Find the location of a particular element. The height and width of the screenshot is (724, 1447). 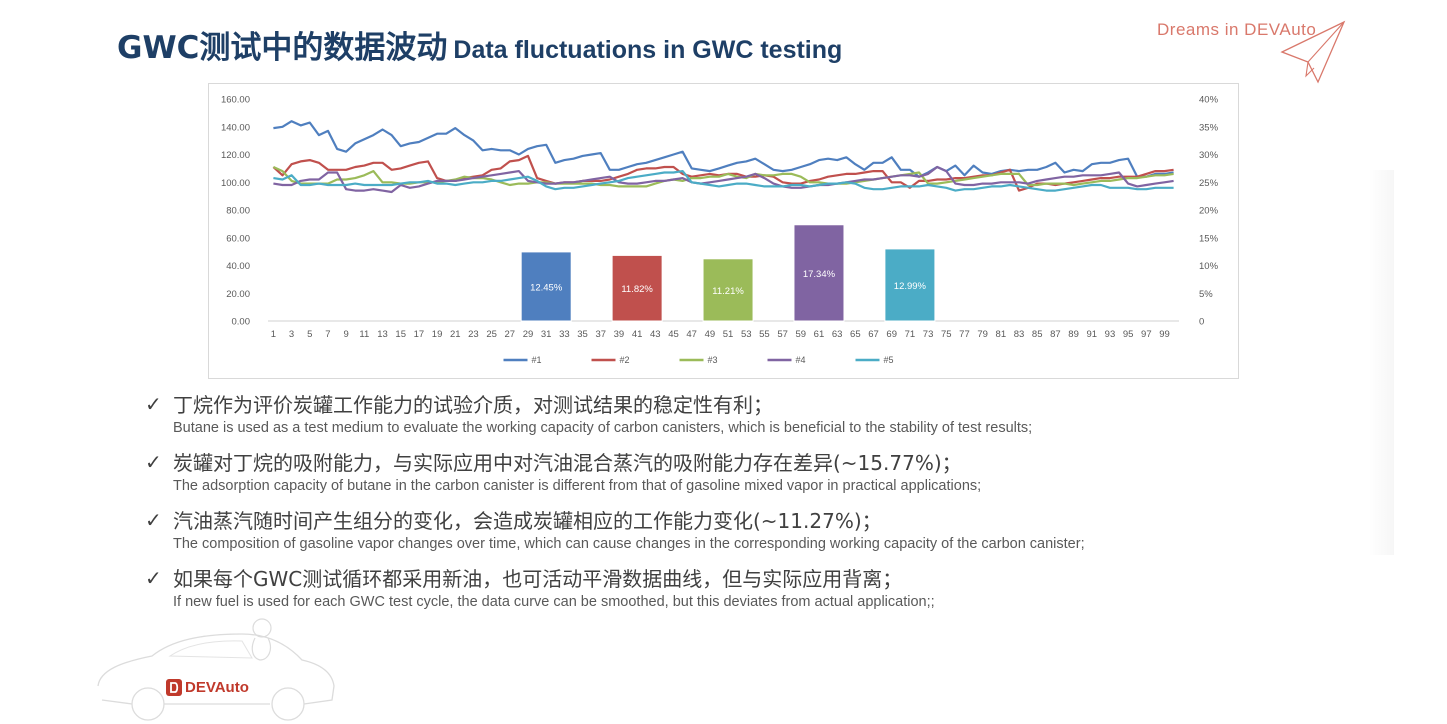

y-right-tick-label: 10% is located at coordinates (1209, 266).